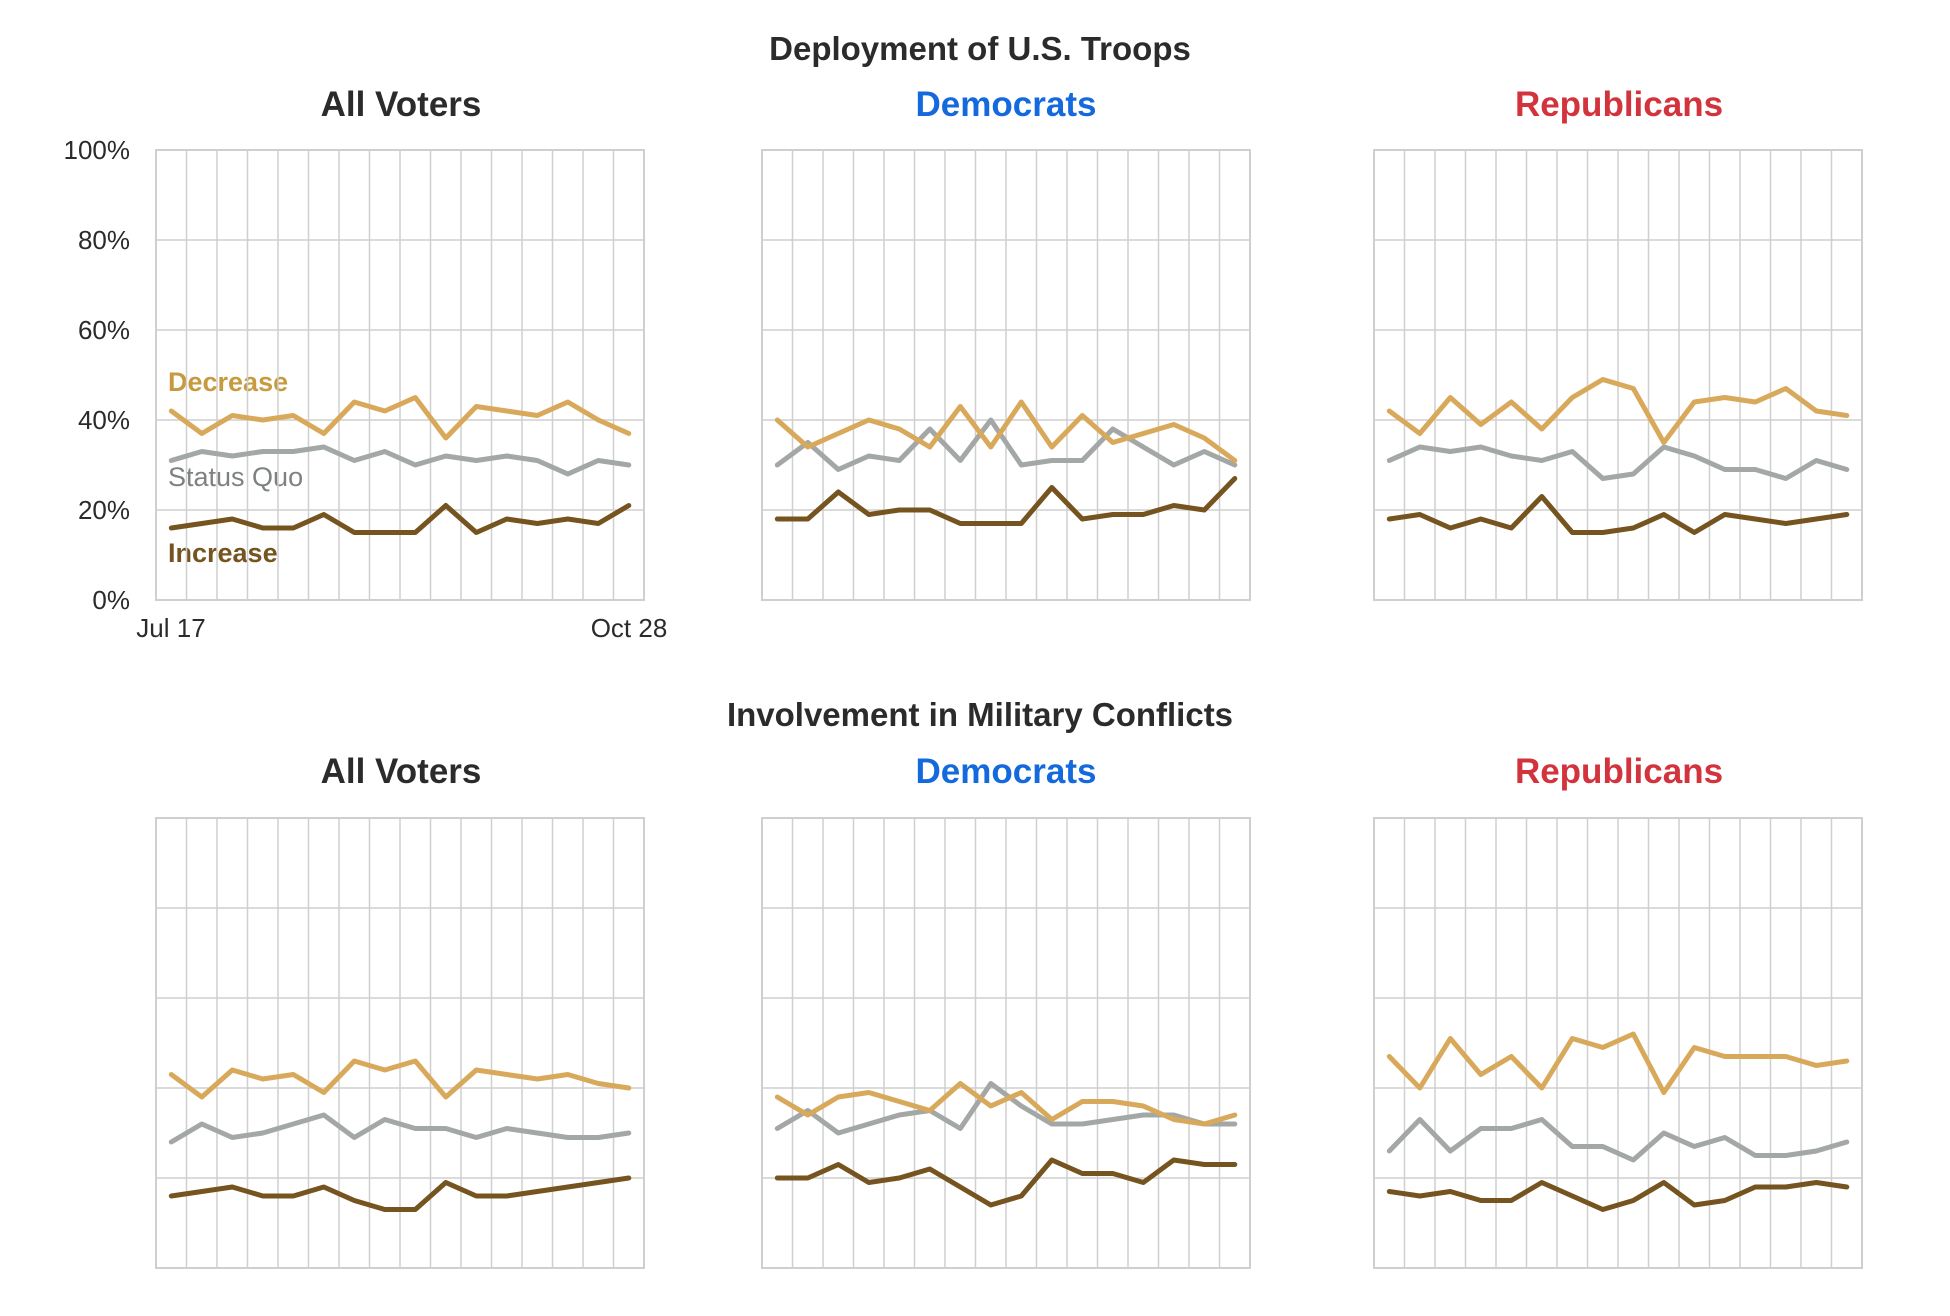 This screenshot has width=1950, height=1316. I want to click on y-tick-label-80: 80%, so click(104, 240).